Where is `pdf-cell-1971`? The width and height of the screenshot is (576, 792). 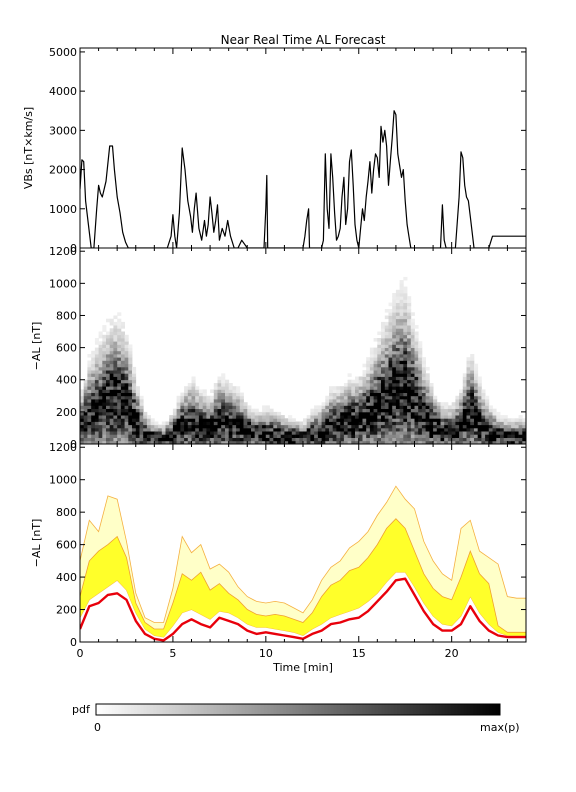 pdf-cell-1971 is located at coordinates (427, 420).